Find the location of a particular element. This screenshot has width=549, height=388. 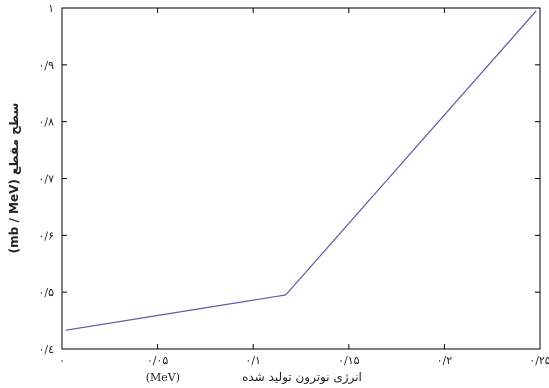

y-tick-label: ۰/۷ is located at coordinates (46, 179).